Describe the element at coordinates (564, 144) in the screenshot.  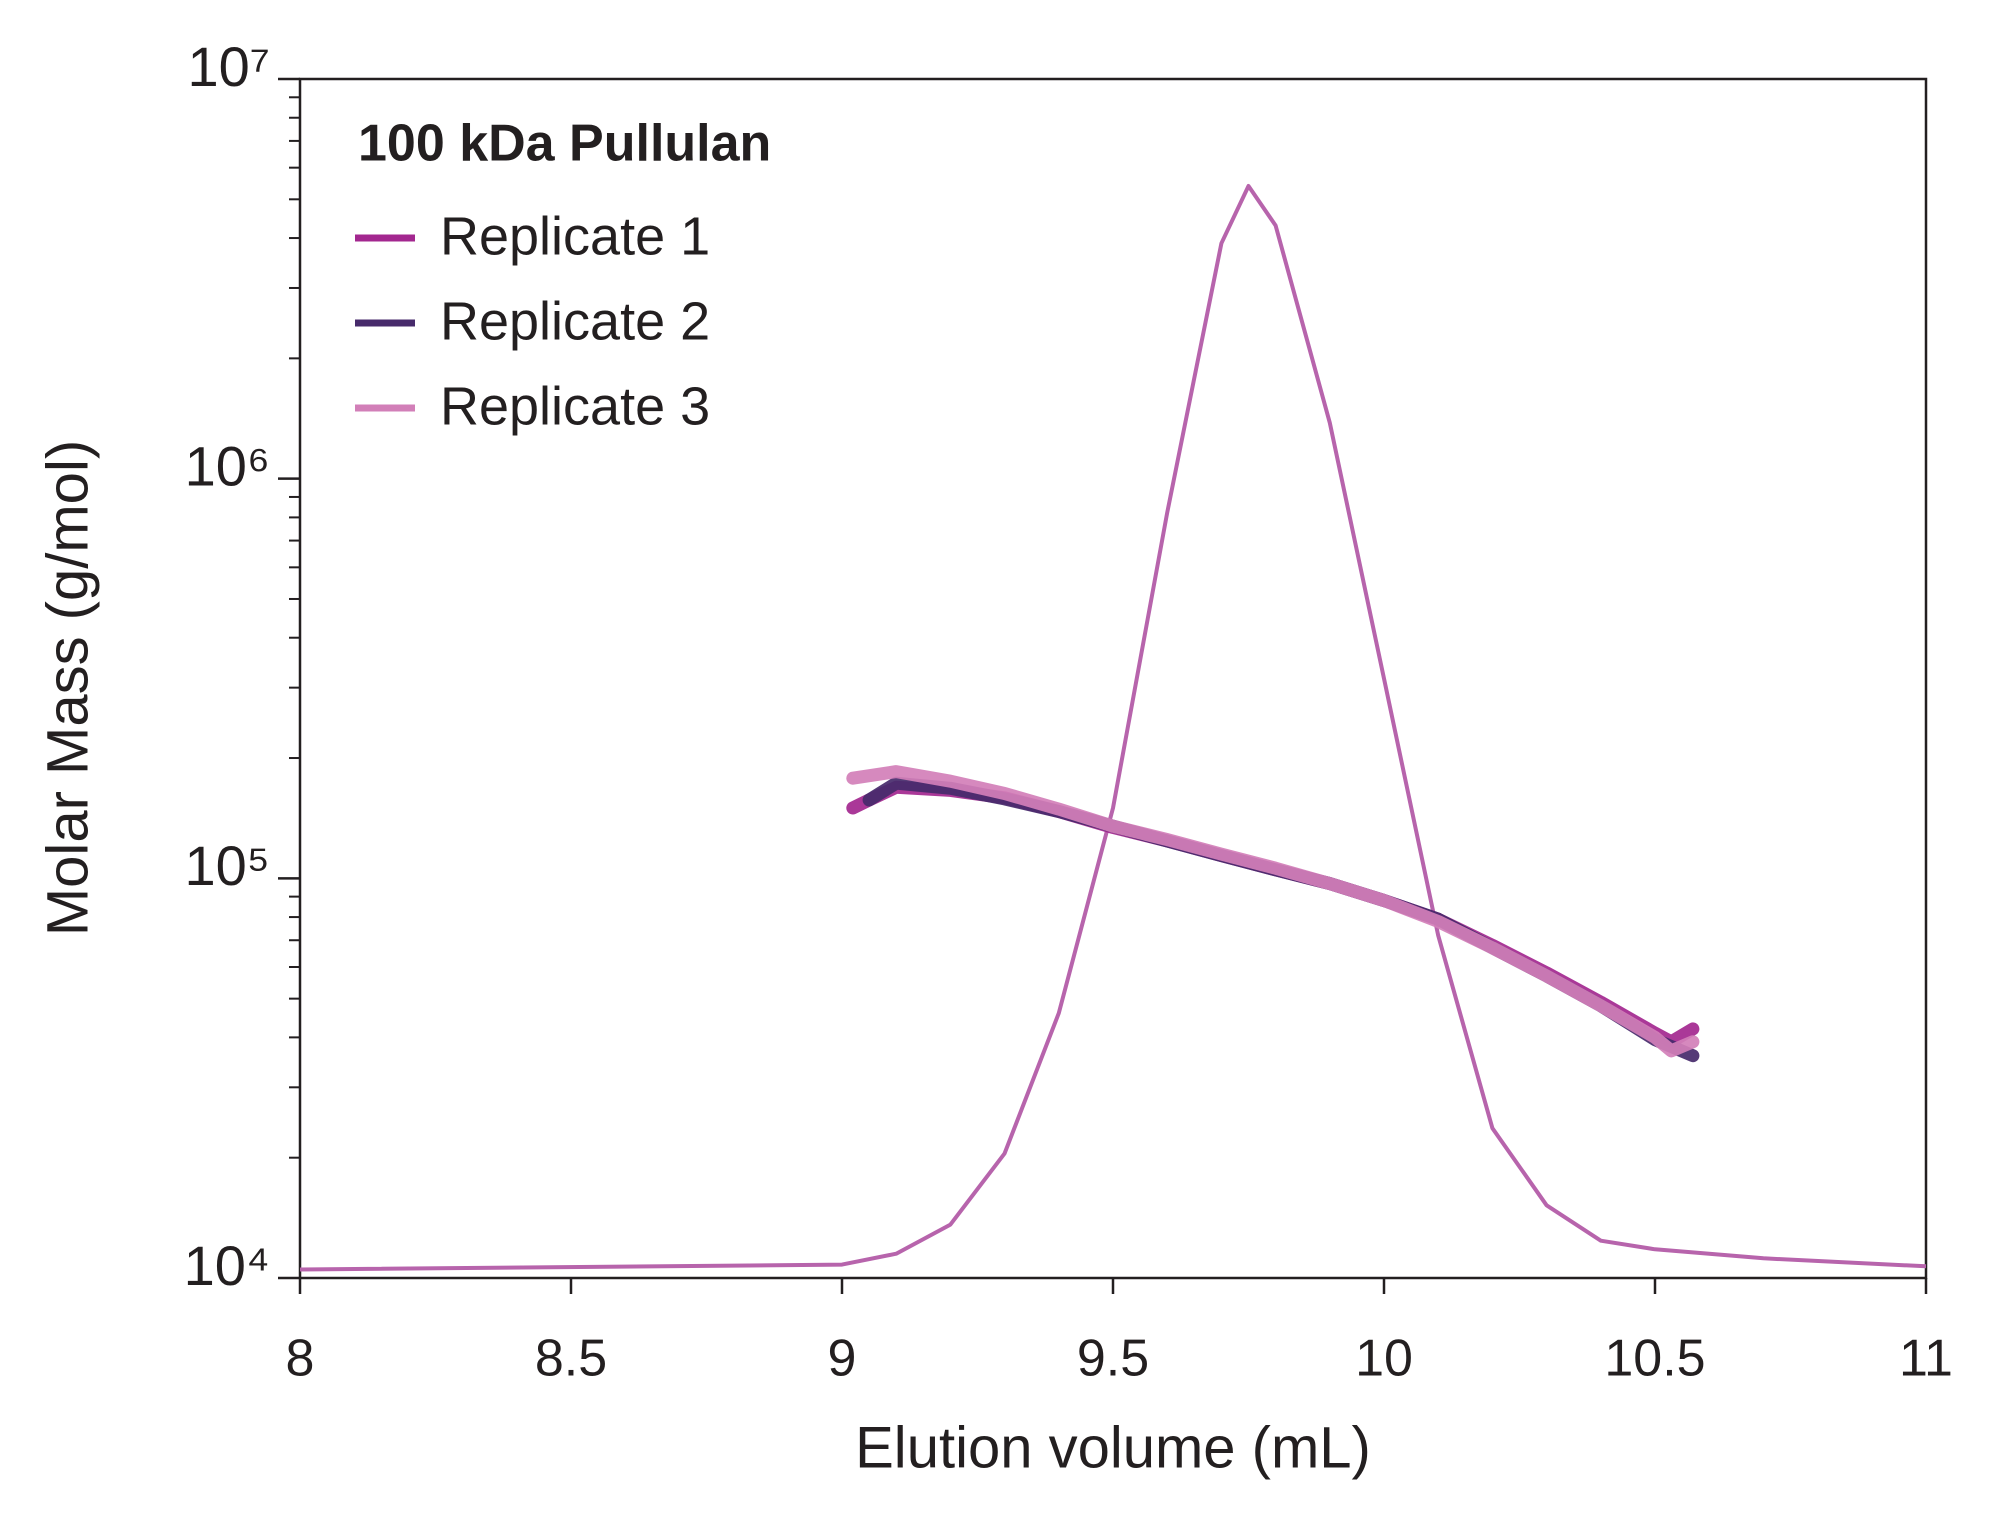
I see `legend-title: 100 kDa Pullulan` at that location.